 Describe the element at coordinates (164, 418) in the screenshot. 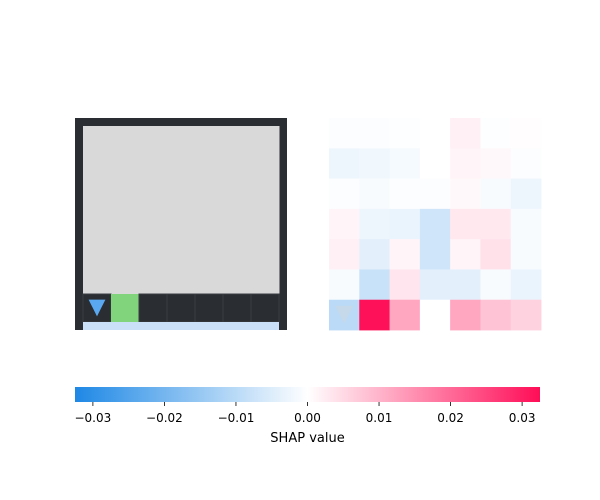

I see `colorbar-tick-label: −0.02` at that location.